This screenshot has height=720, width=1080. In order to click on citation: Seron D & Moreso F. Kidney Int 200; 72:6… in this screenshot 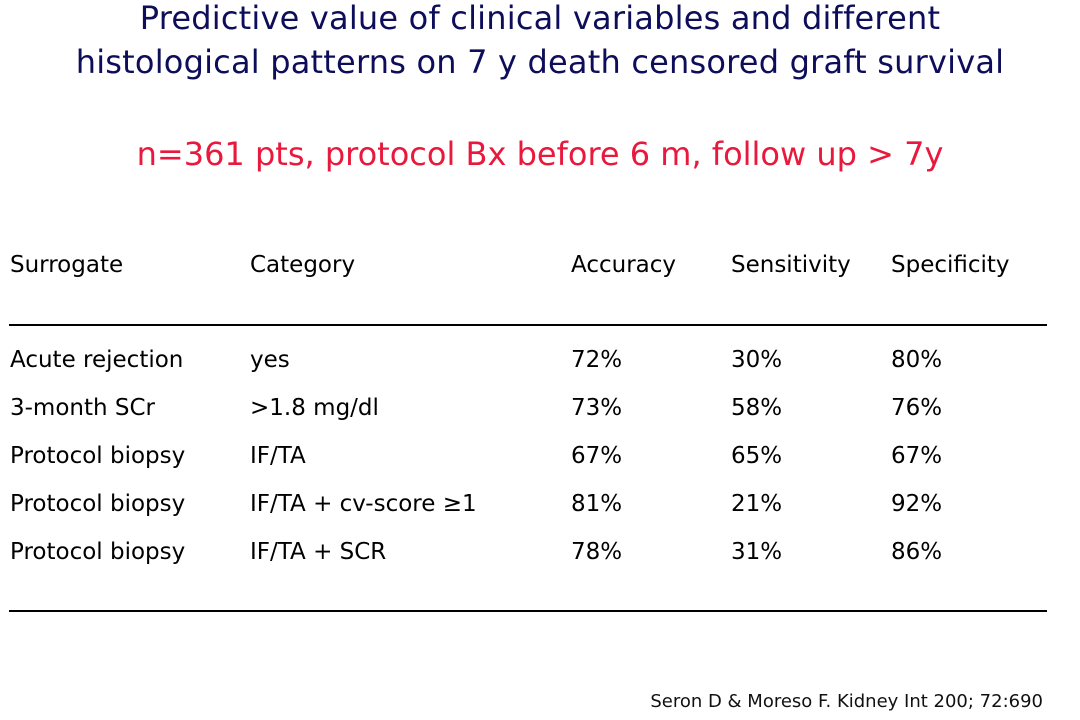, I will do `click(846, 701)`.